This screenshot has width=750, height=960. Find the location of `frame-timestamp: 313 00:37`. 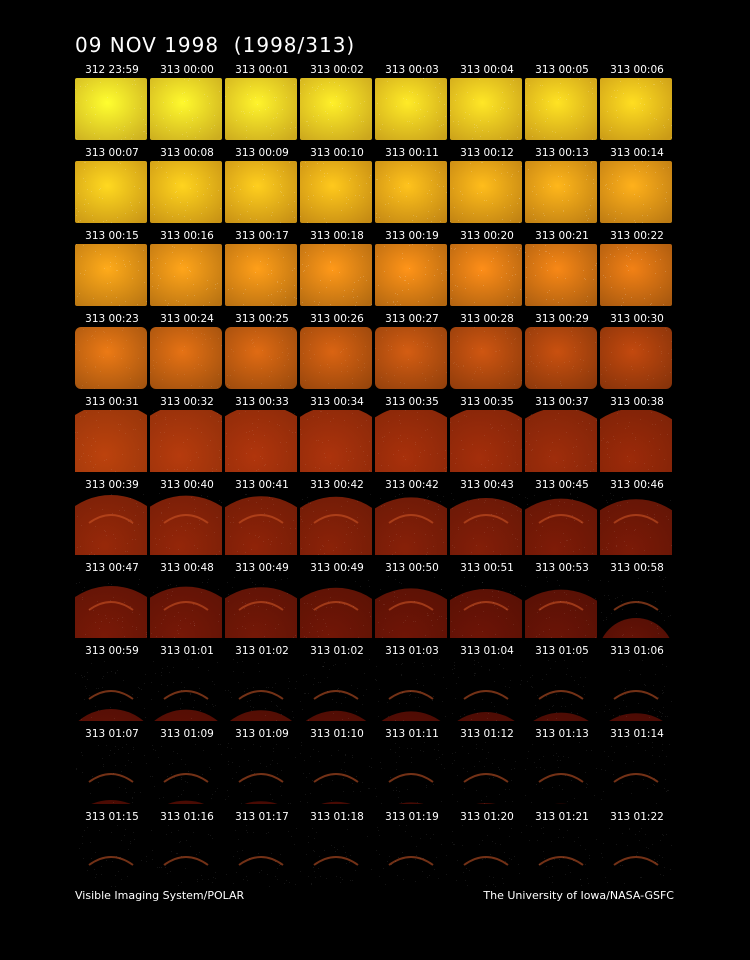

frame-timestamp: 313 00:37 is located at coordinates (562, 402).